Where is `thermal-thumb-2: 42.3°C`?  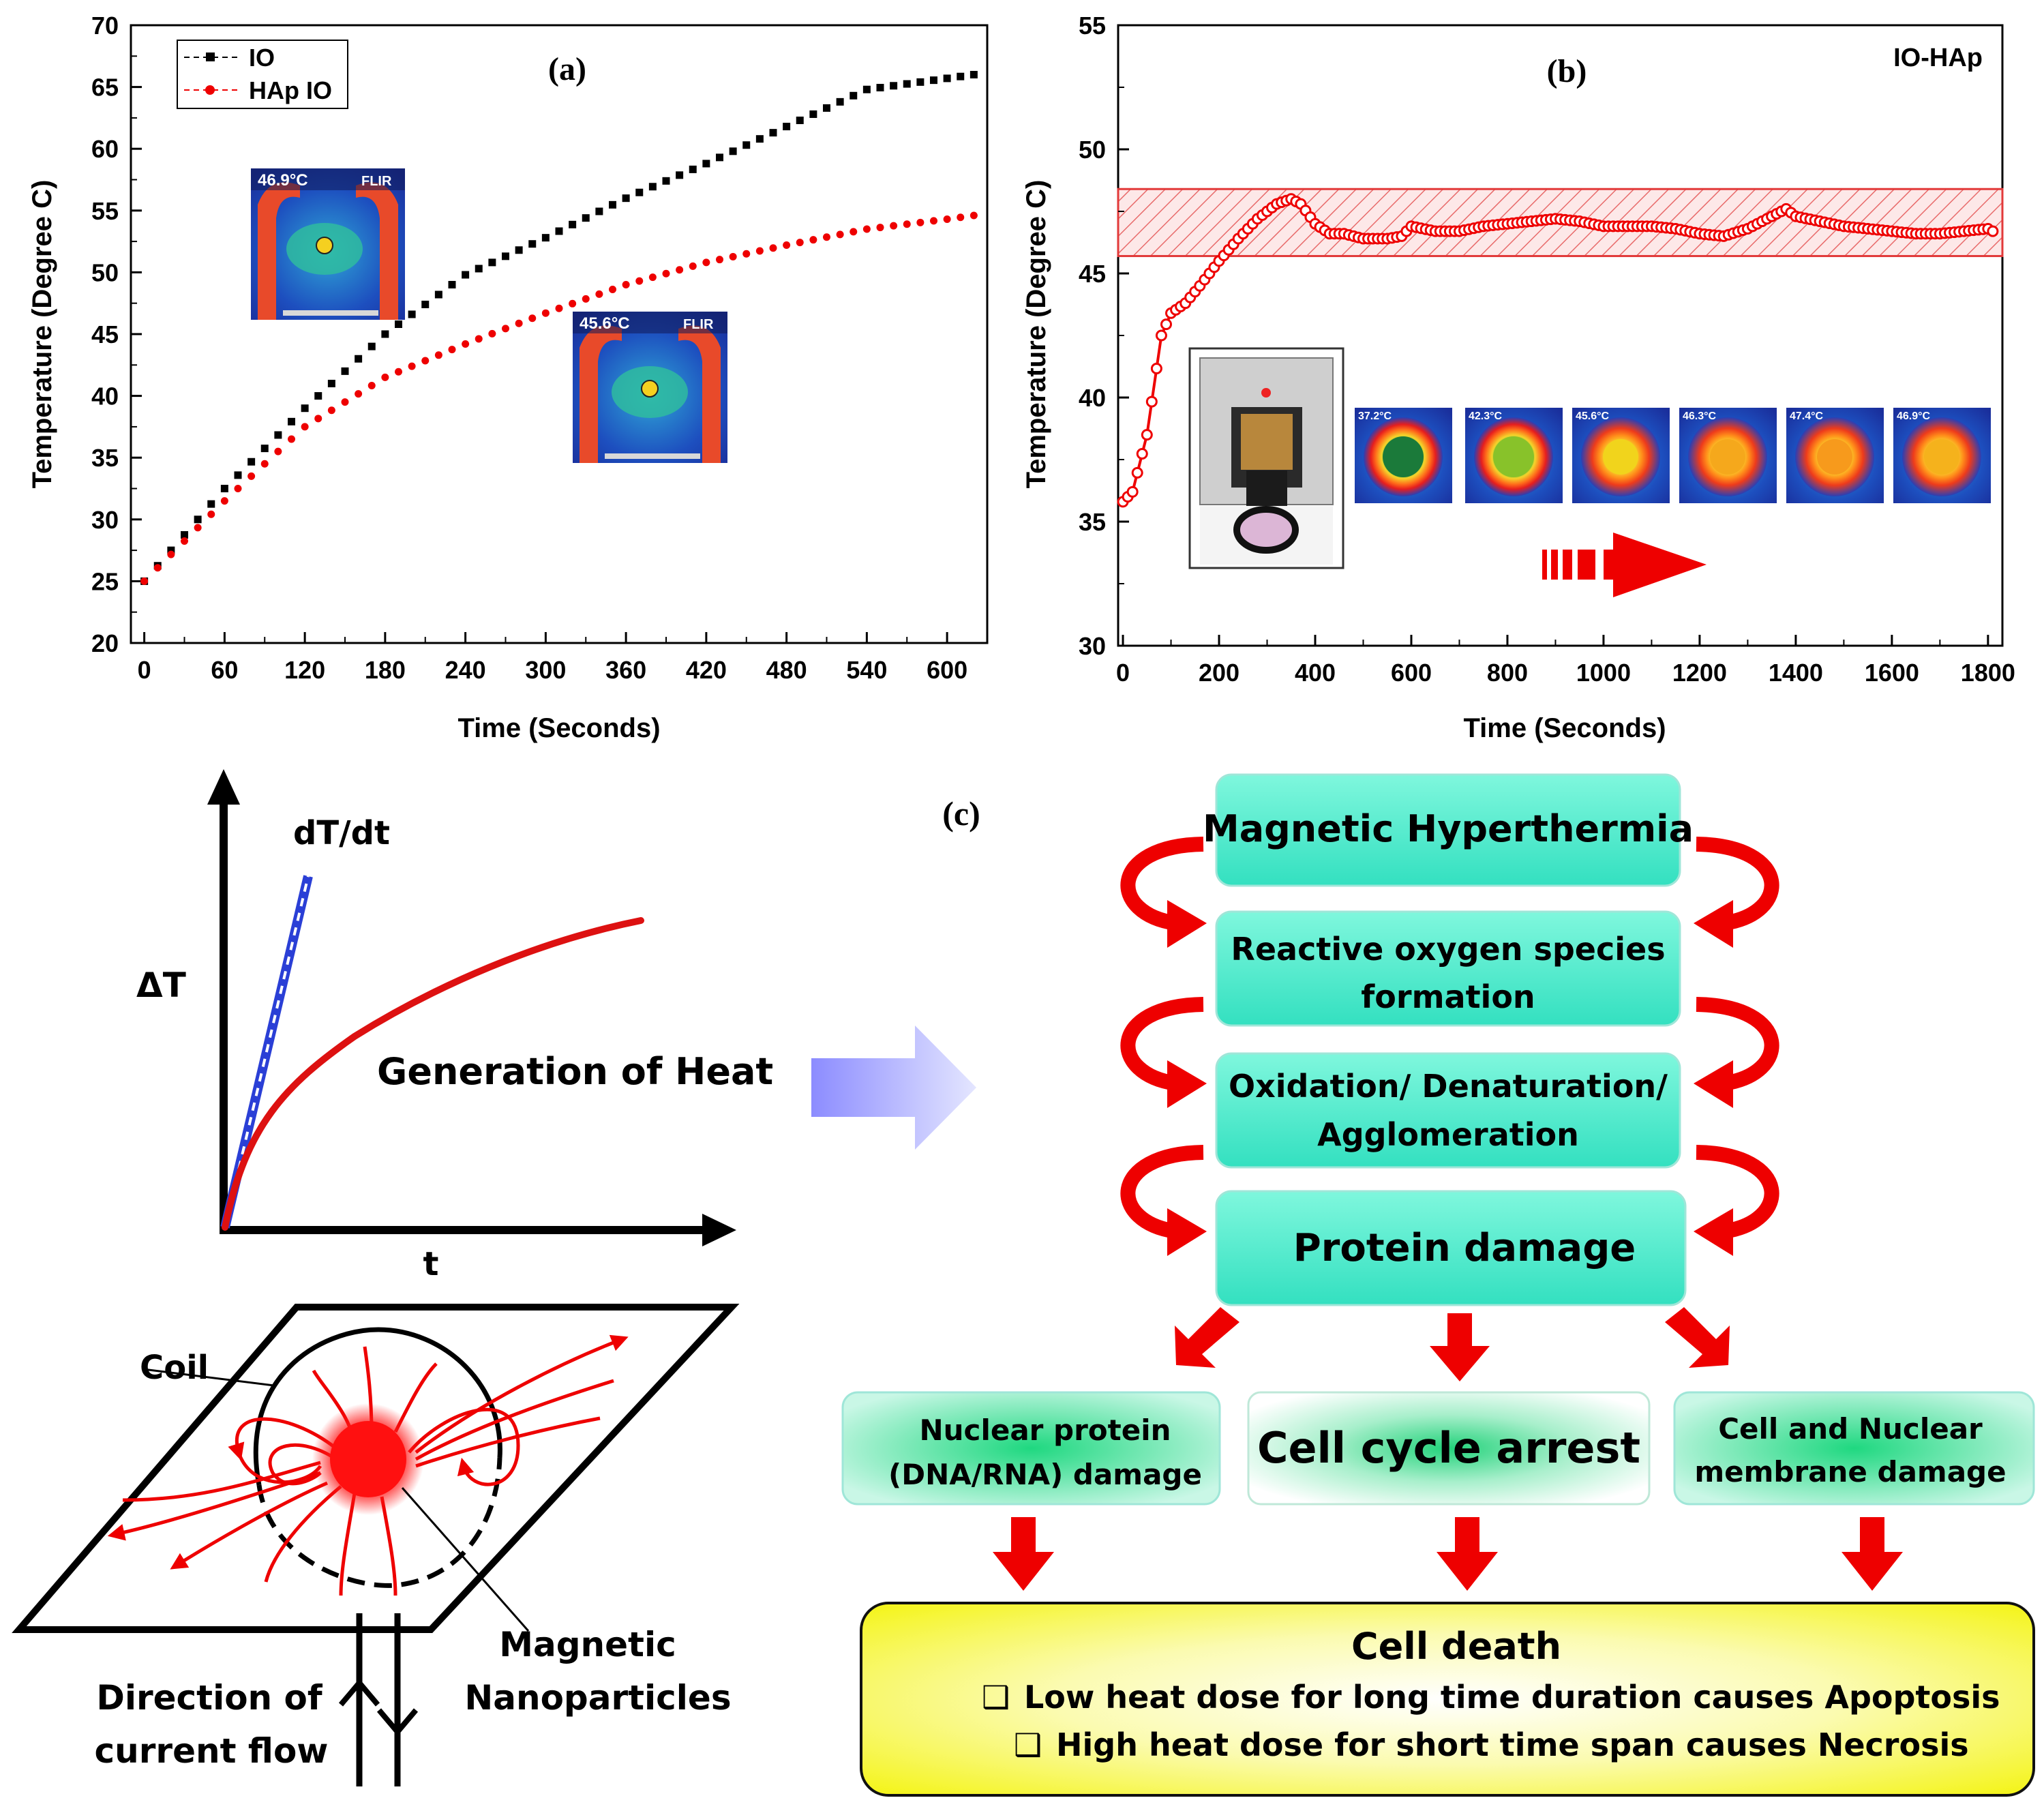 thermal-thumb-2: 42.3°C is located at coordinates (1514, 455).